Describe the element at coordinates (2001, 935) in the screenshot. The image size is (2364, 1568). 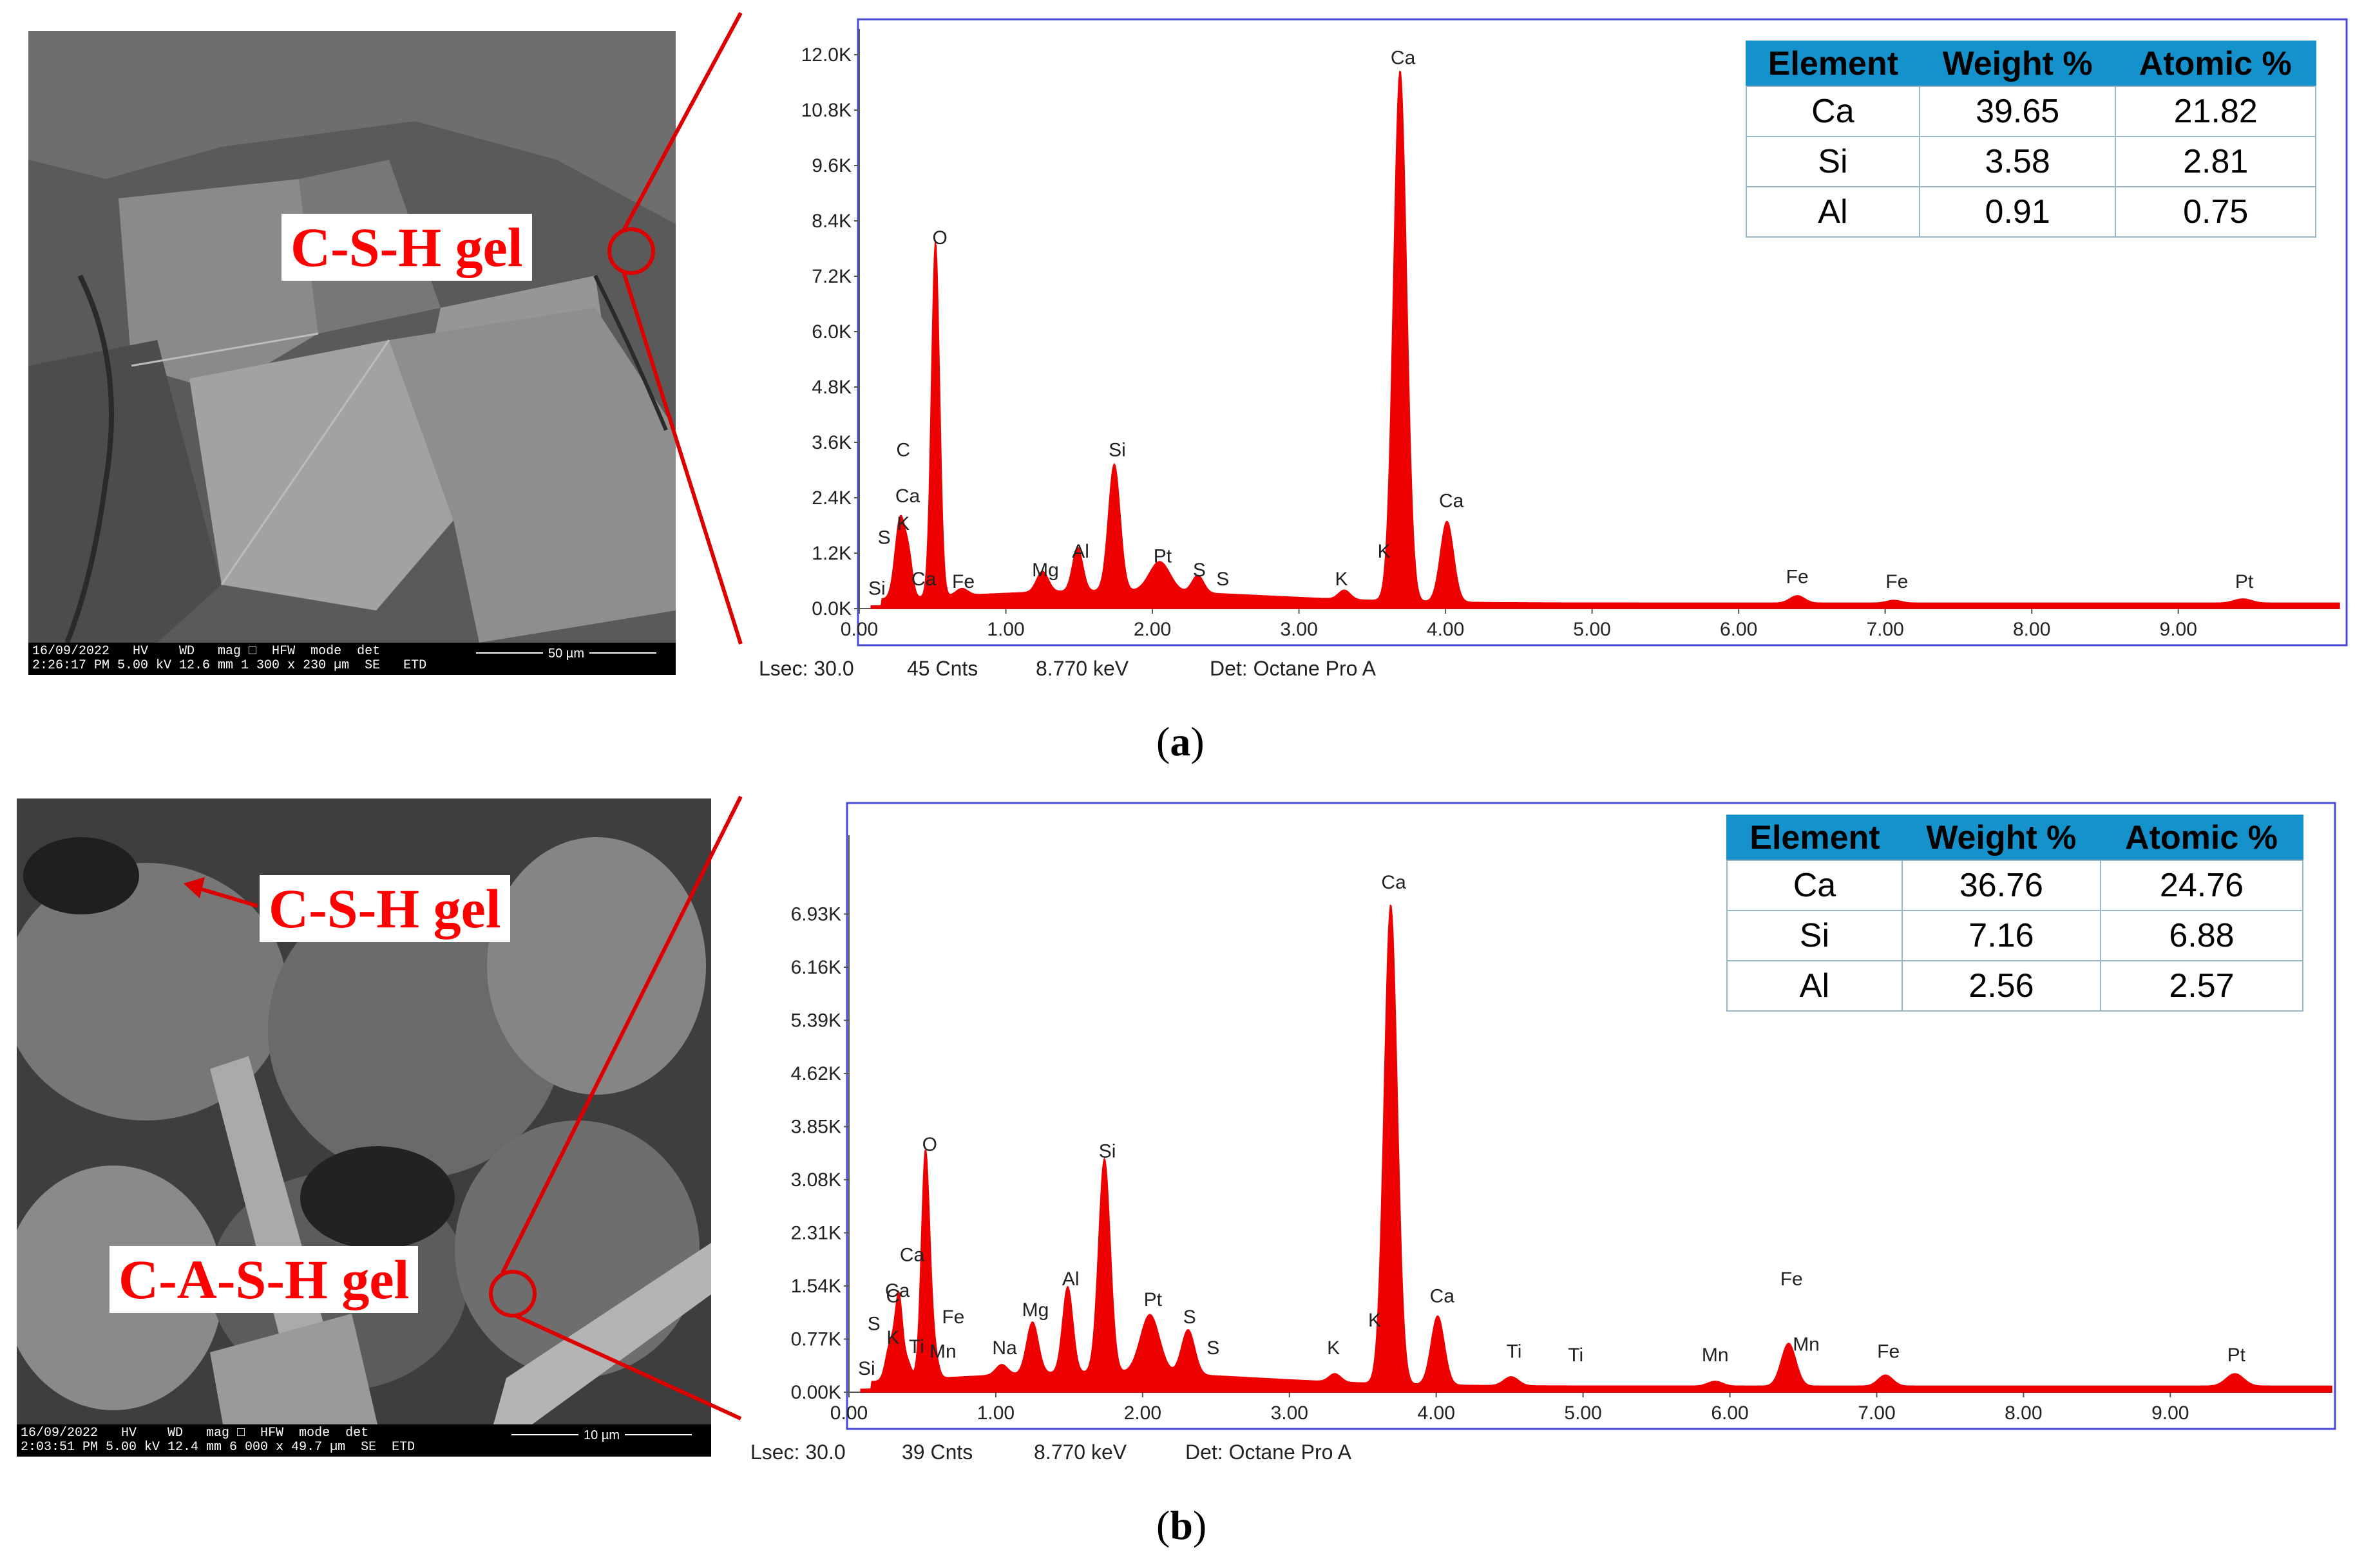
I see `table-cell: 7.16` at that location.